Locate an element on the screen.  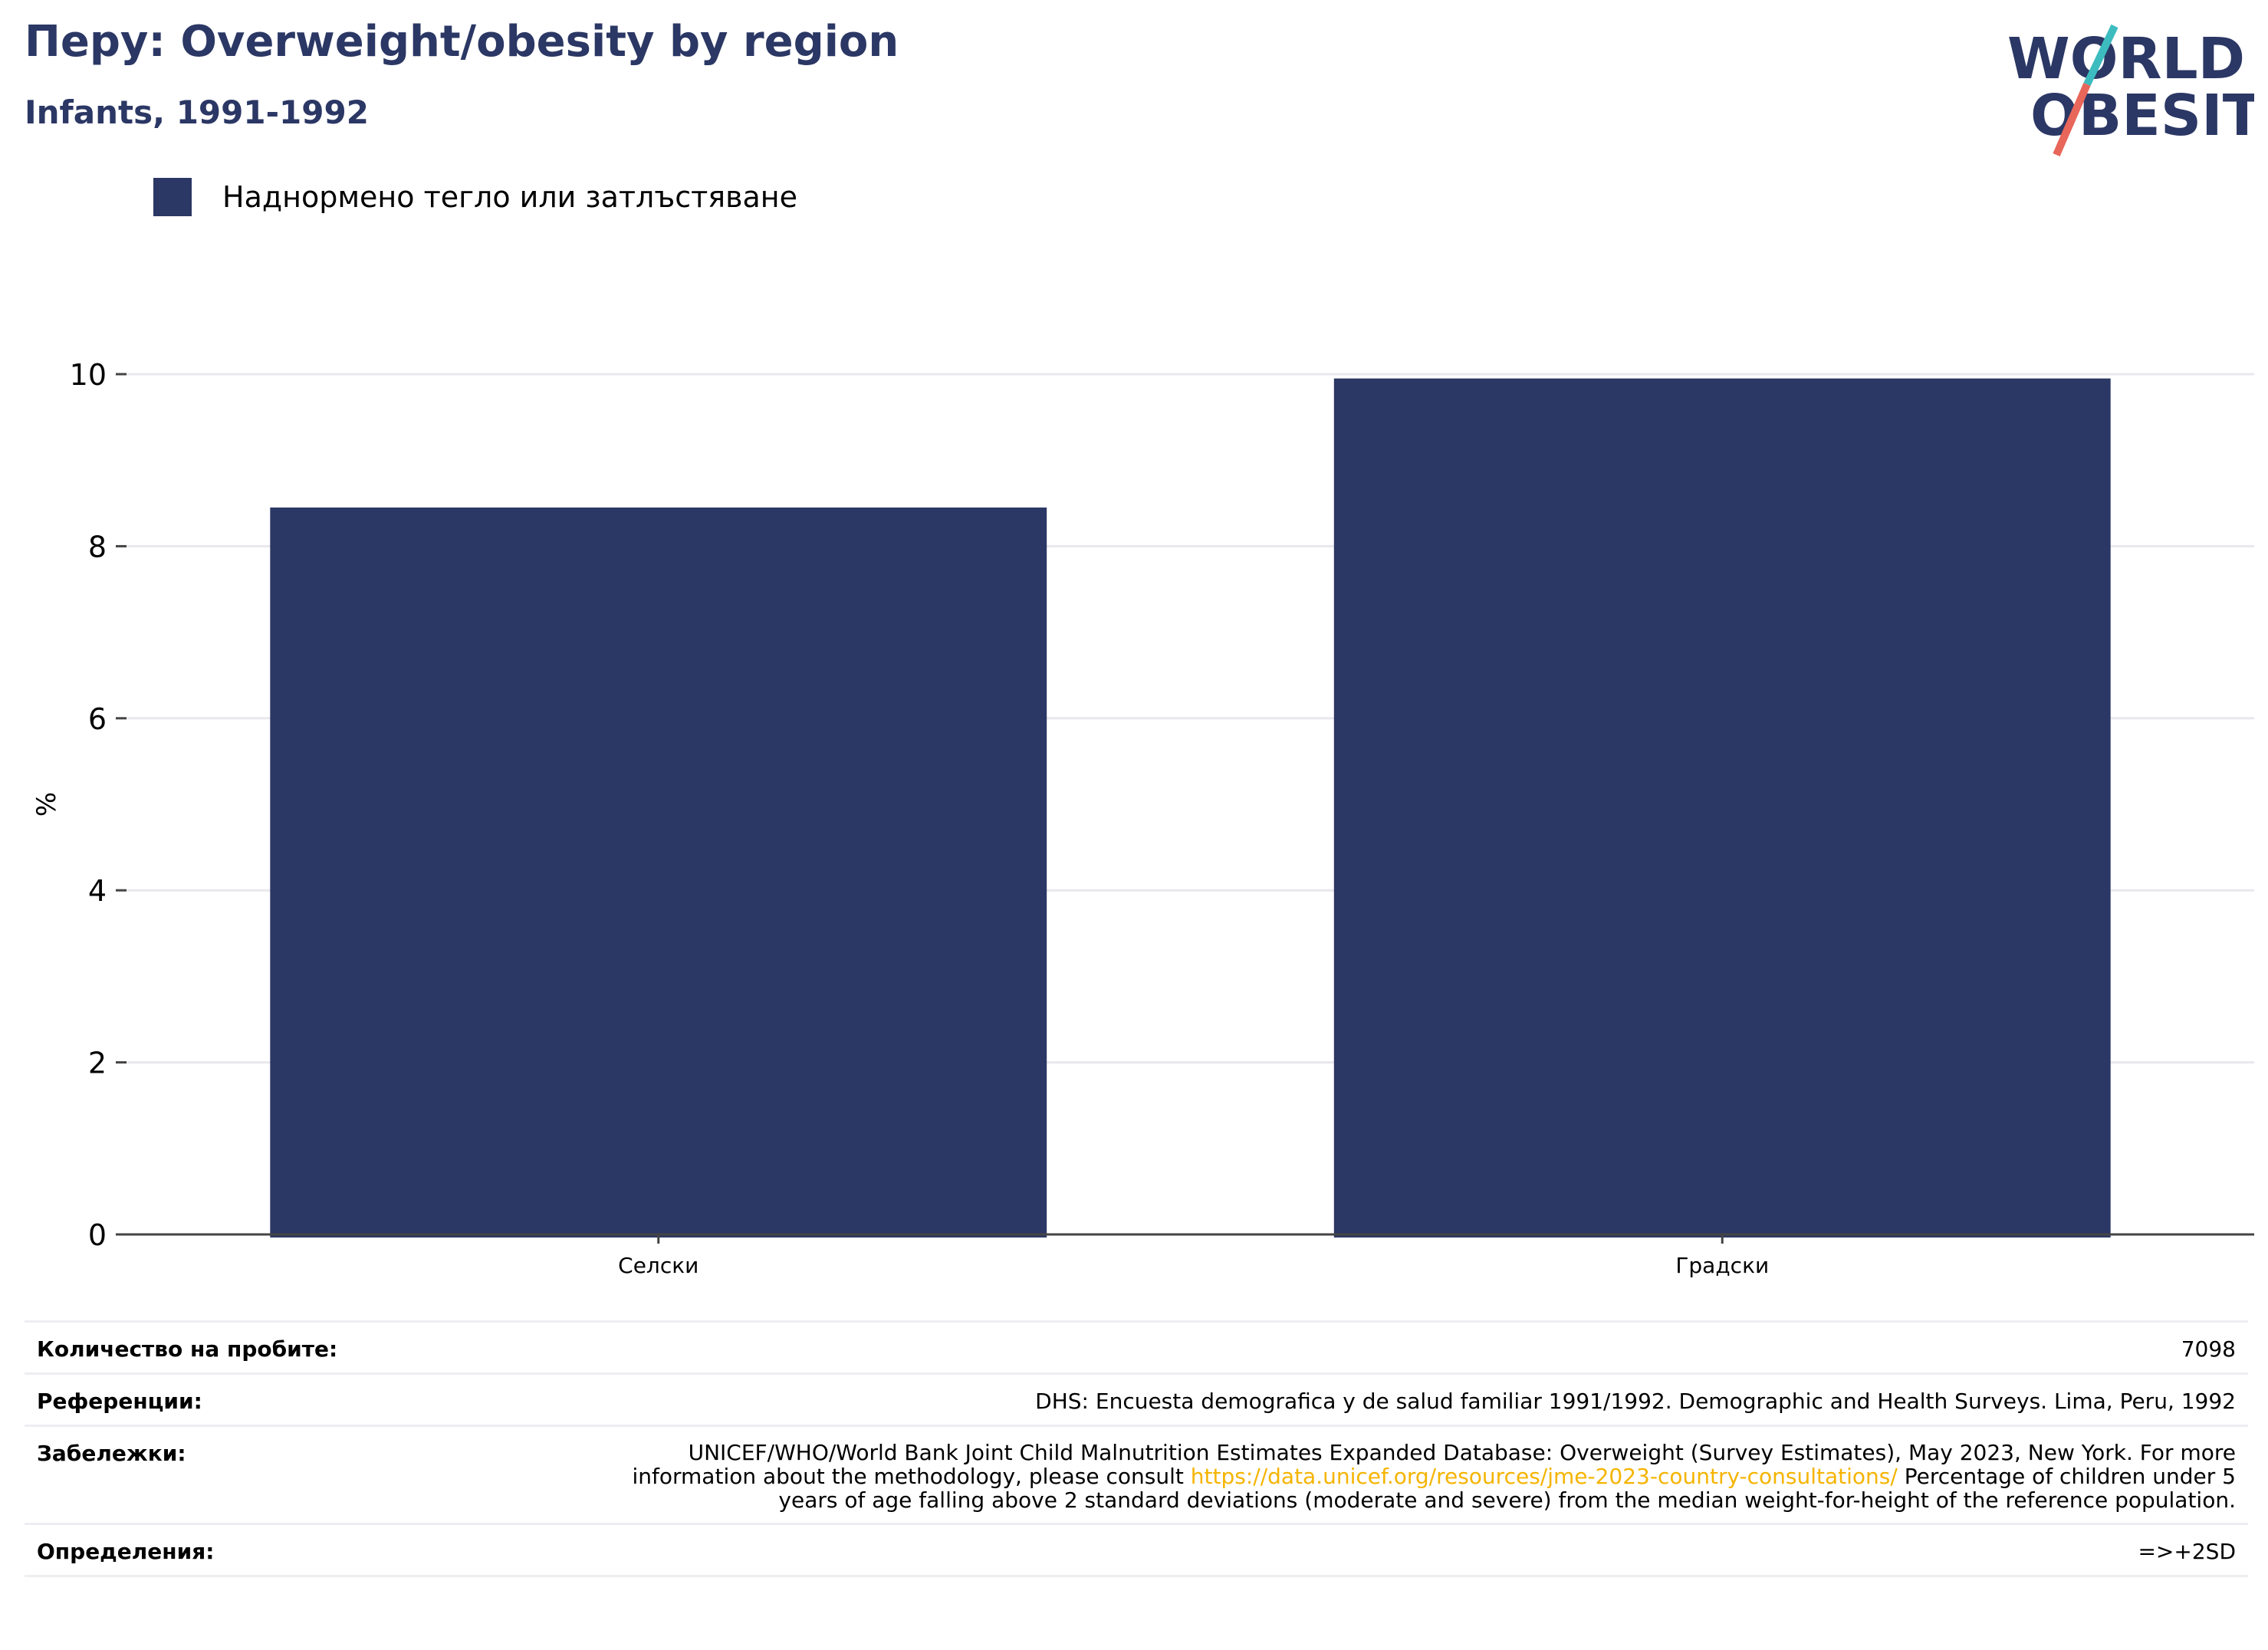
legend-label: Наднормено тегло или затлъстяване is located at coordinates (509, 197).